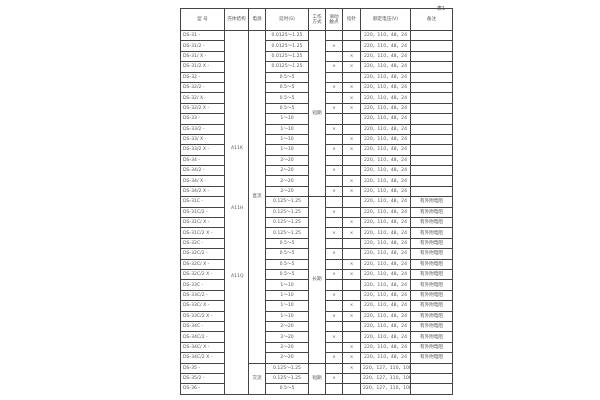 The height and width of the screenshot is (400, 600). What do you see at coordinates (385, 378) in the screenshot?
I see `voltage-cell: 220，127，110，100` at bounding box center [385, 378].